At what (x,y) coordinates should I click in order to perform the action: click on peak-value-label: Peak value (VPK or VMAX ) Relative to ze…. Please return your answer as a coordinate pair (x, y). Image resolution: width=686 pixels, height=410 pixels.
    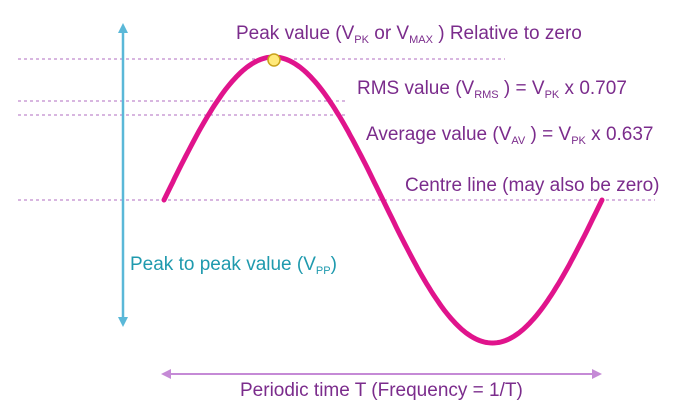
    Looking at the image, I should click on (409, 34).